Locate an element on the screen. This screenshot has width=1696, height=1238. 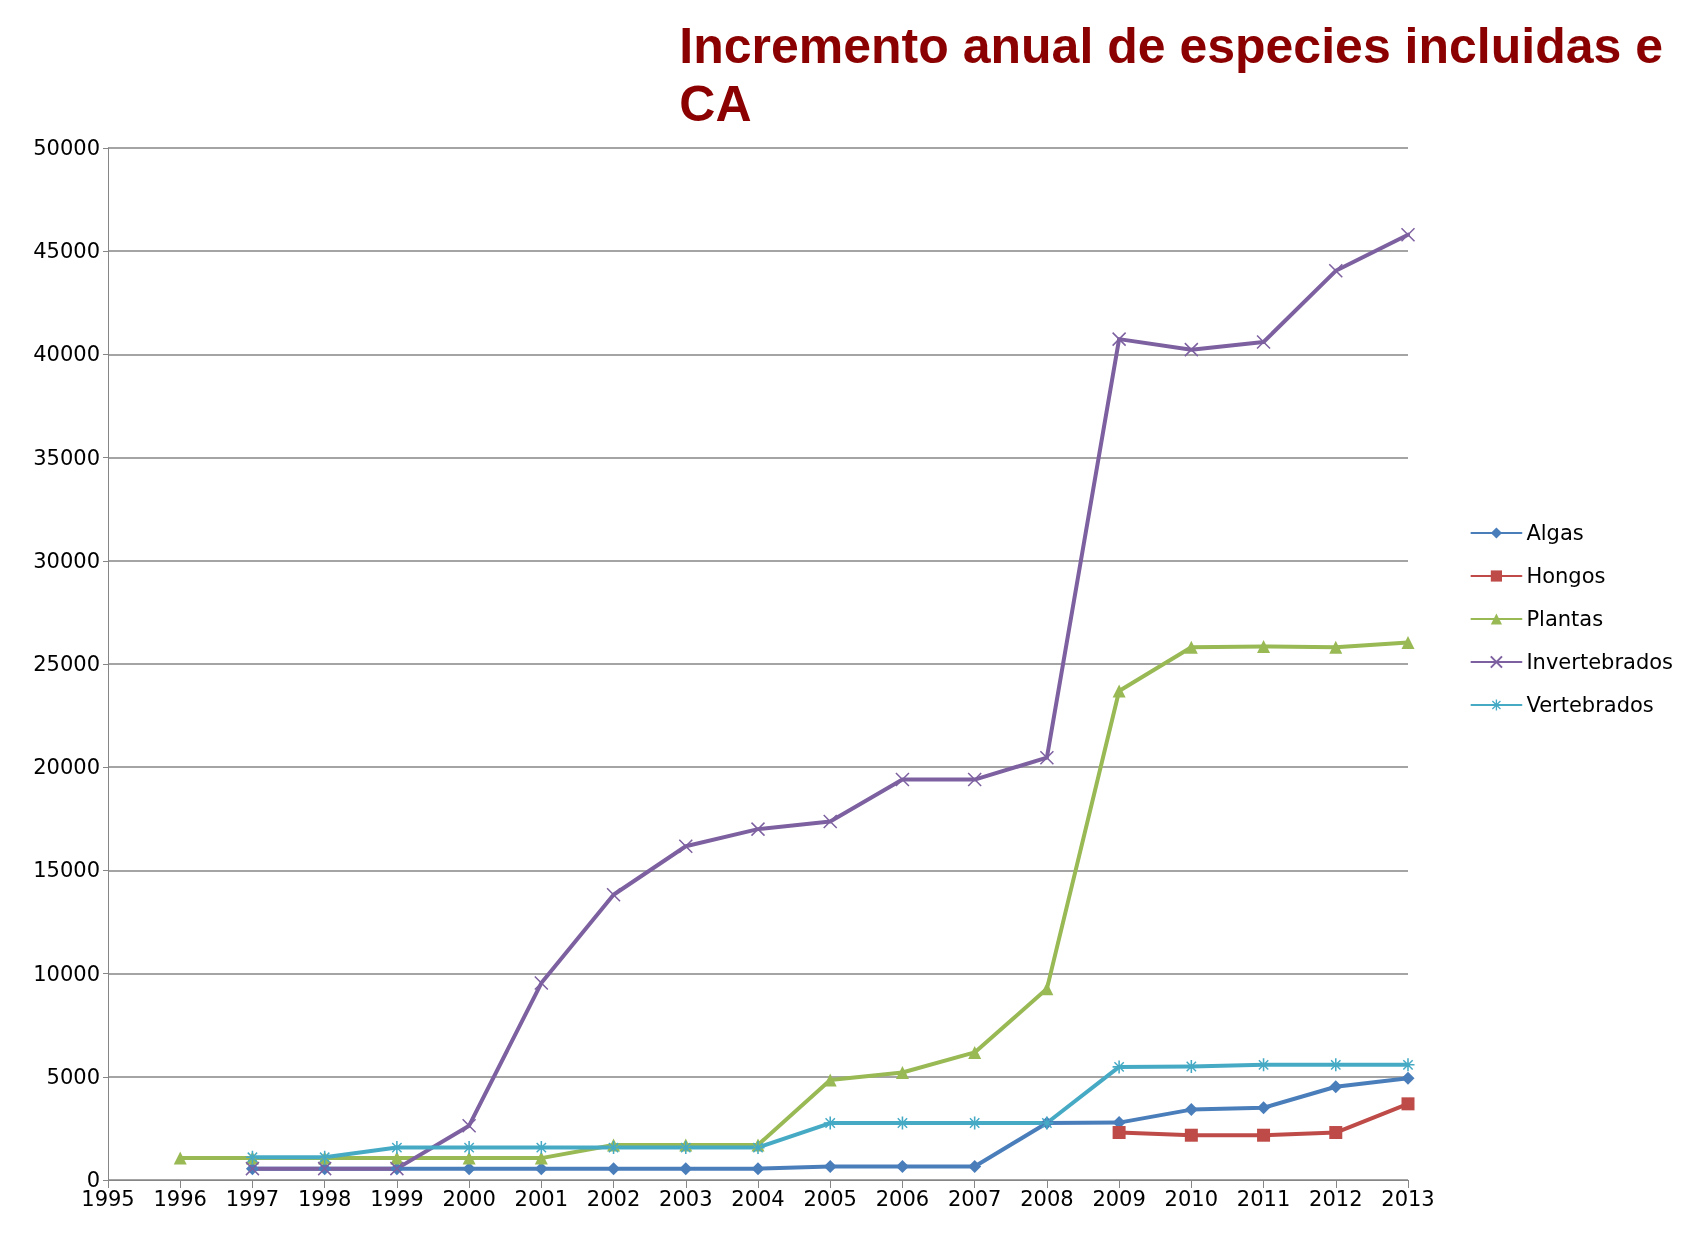
y-tick-label: 15000 is located at coordinates (66, 870).